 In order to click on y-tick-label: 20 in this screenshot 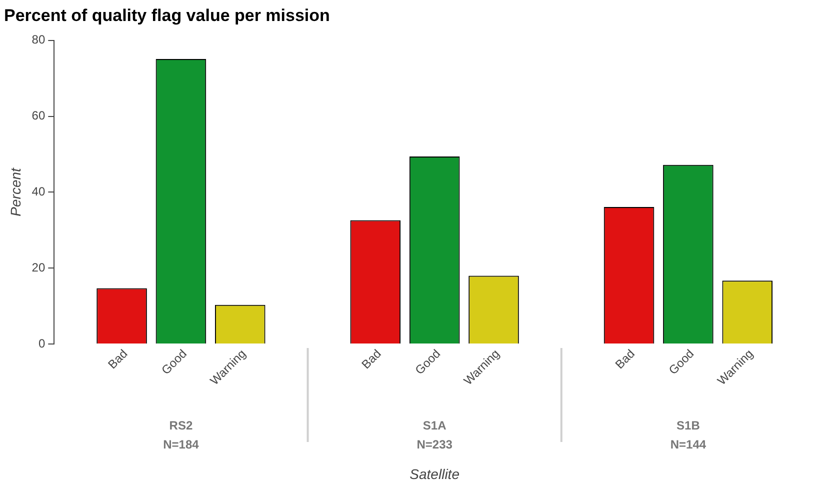, I will do `click(39, 267)`.